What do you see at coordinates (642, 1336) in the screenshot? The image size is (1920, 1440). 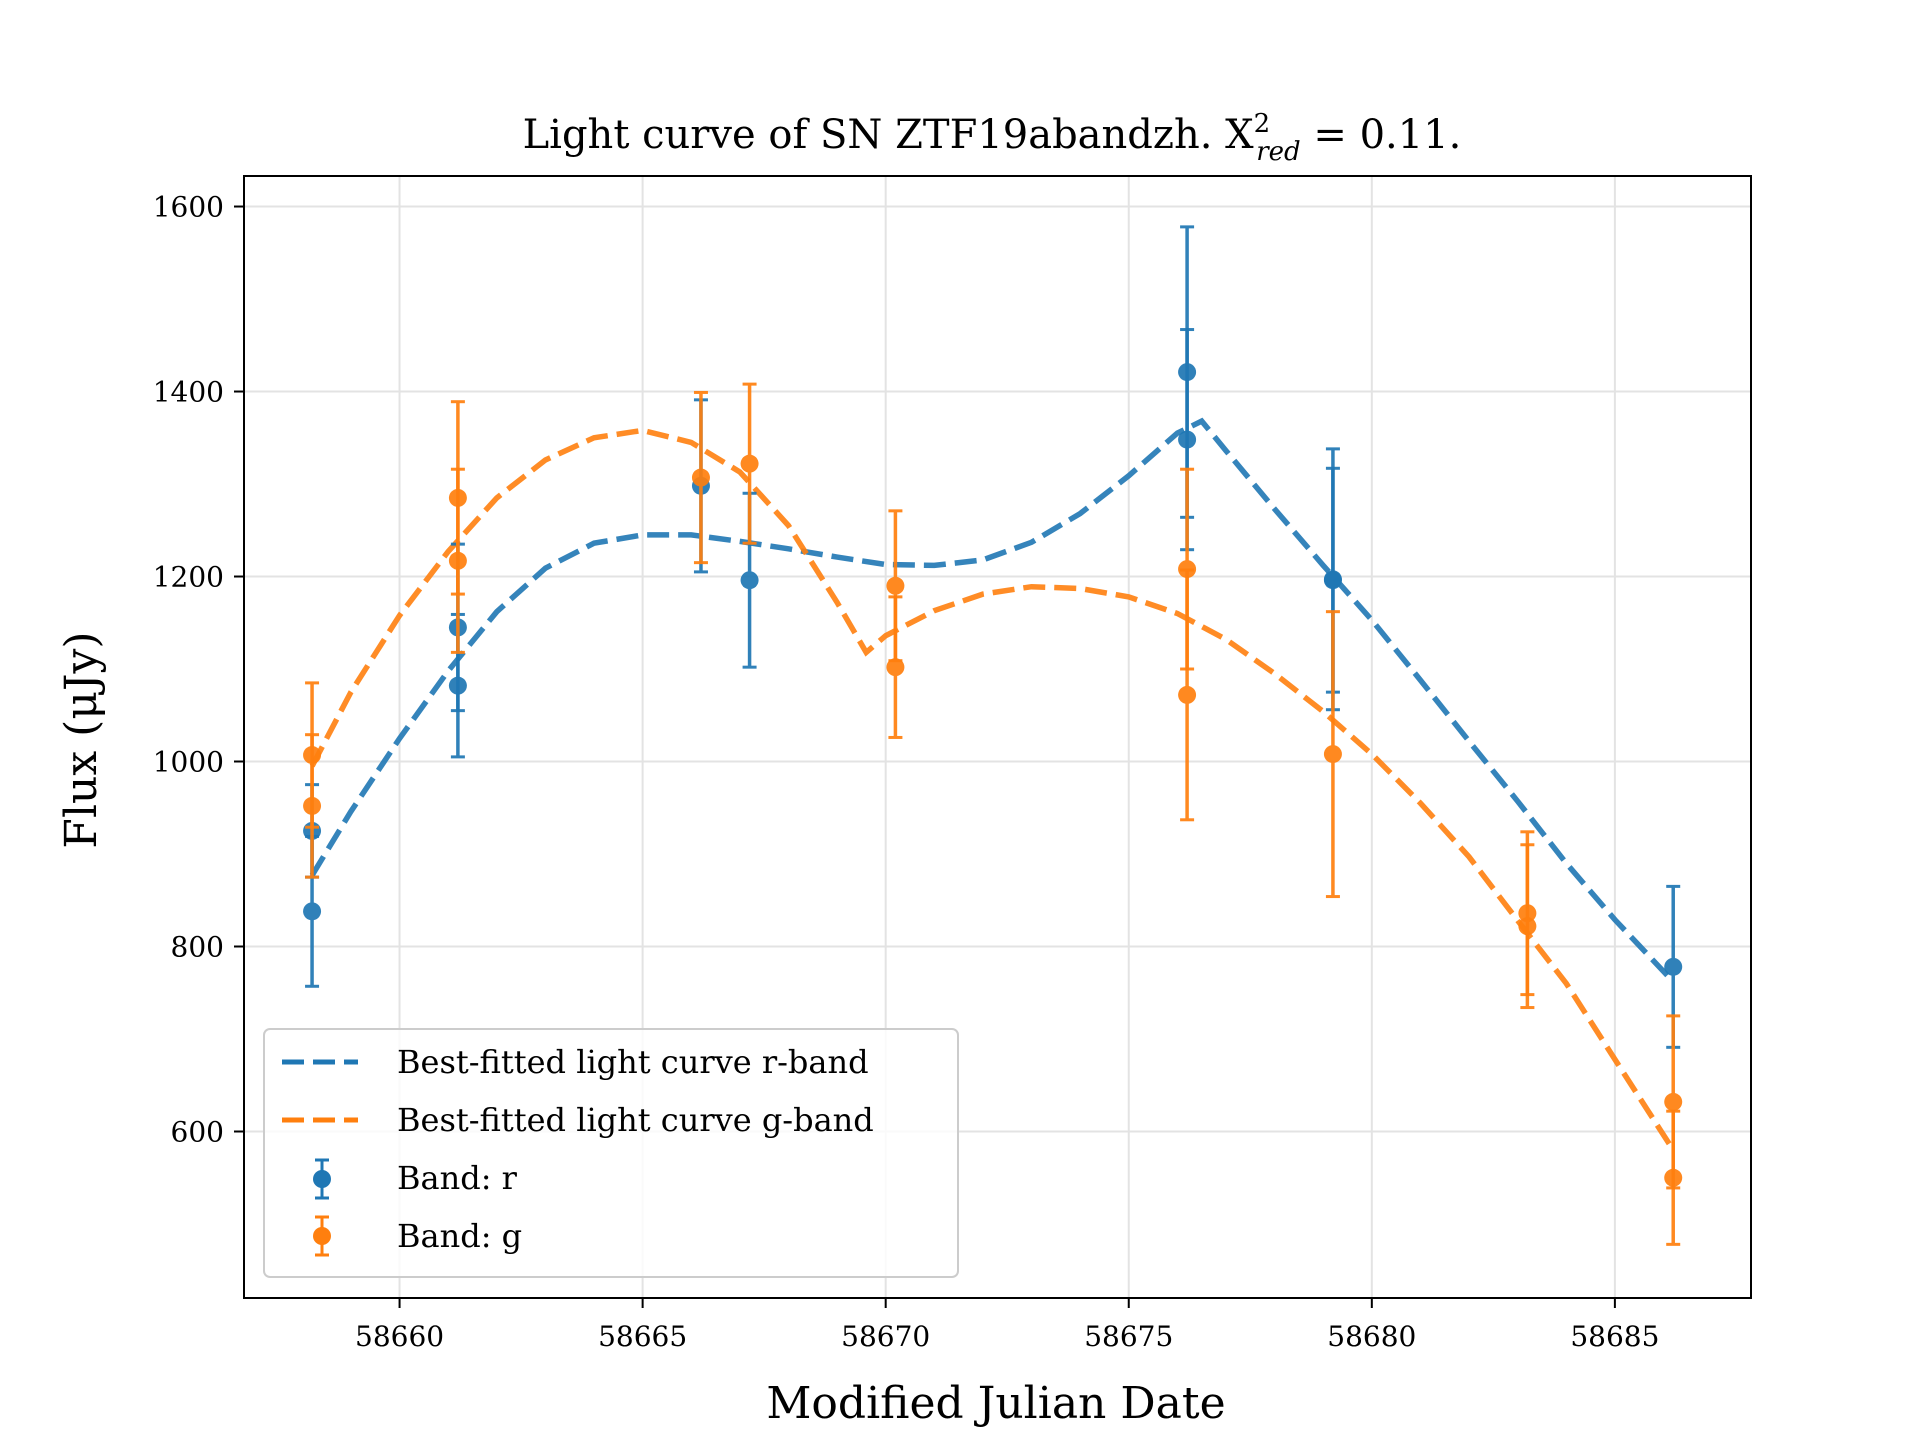 I see `x-tick-label: 58665` at bounding box center [642, 1336].